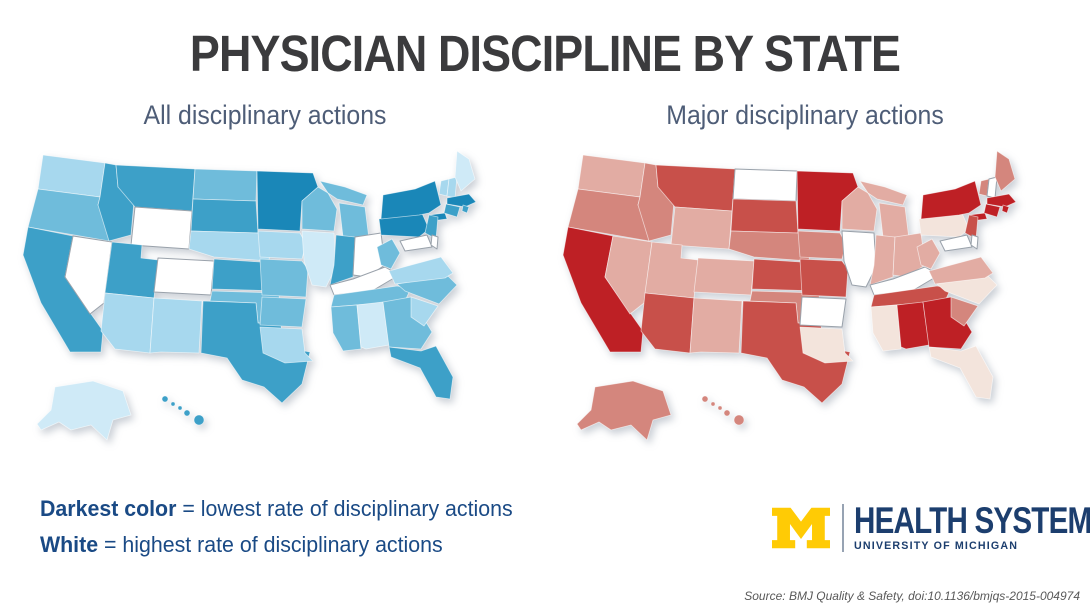 This screenshot has height=613, width=1090. Describe the element at coordinates (108, 508) in the screenshot. I see `legend-term-darkest: Darkest color` at that location.